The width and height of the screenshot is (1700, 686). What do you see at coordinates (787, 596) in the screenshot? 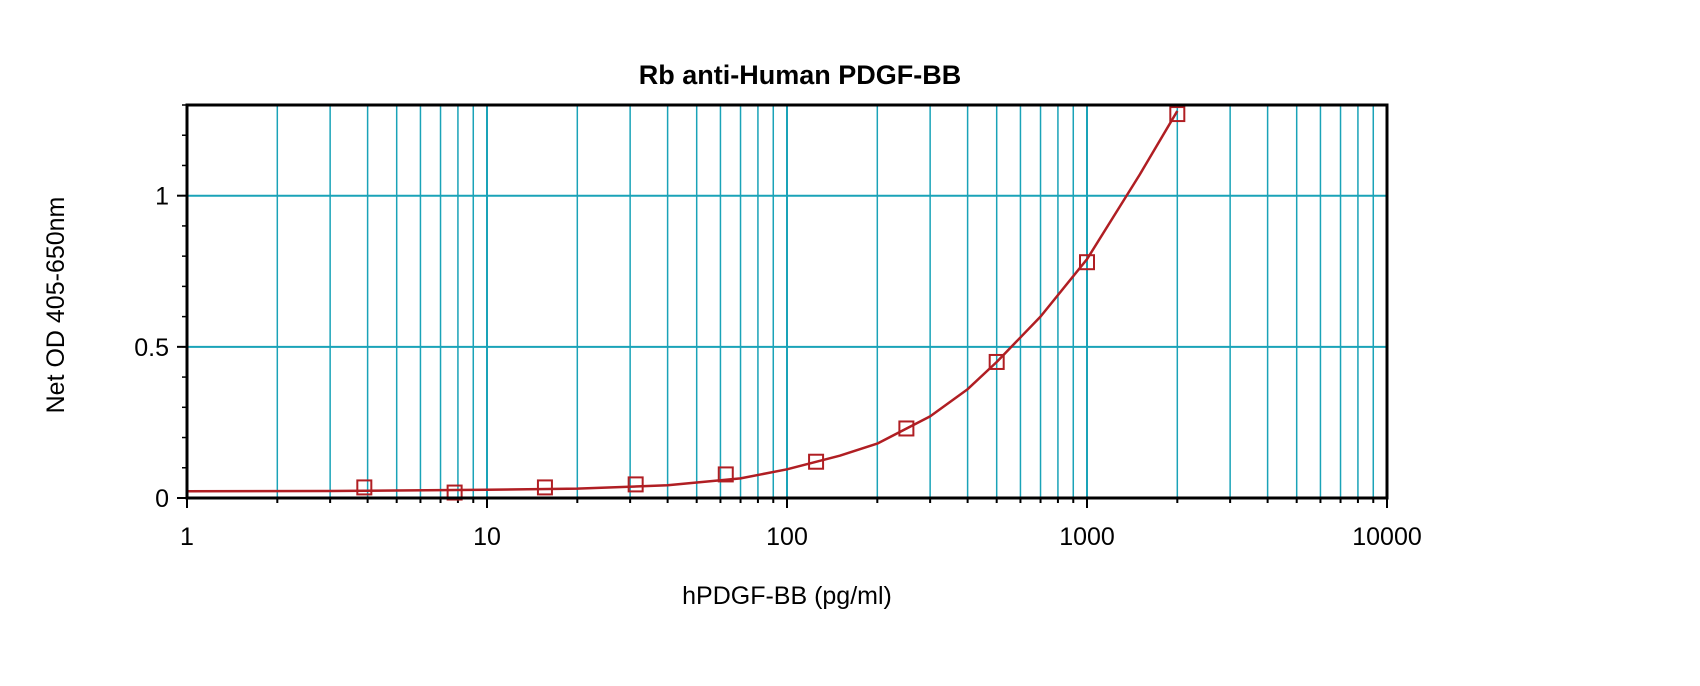
I see `x-axis-label: hPDGF-BB (pg/ml)` at bounding box center [787, 596].